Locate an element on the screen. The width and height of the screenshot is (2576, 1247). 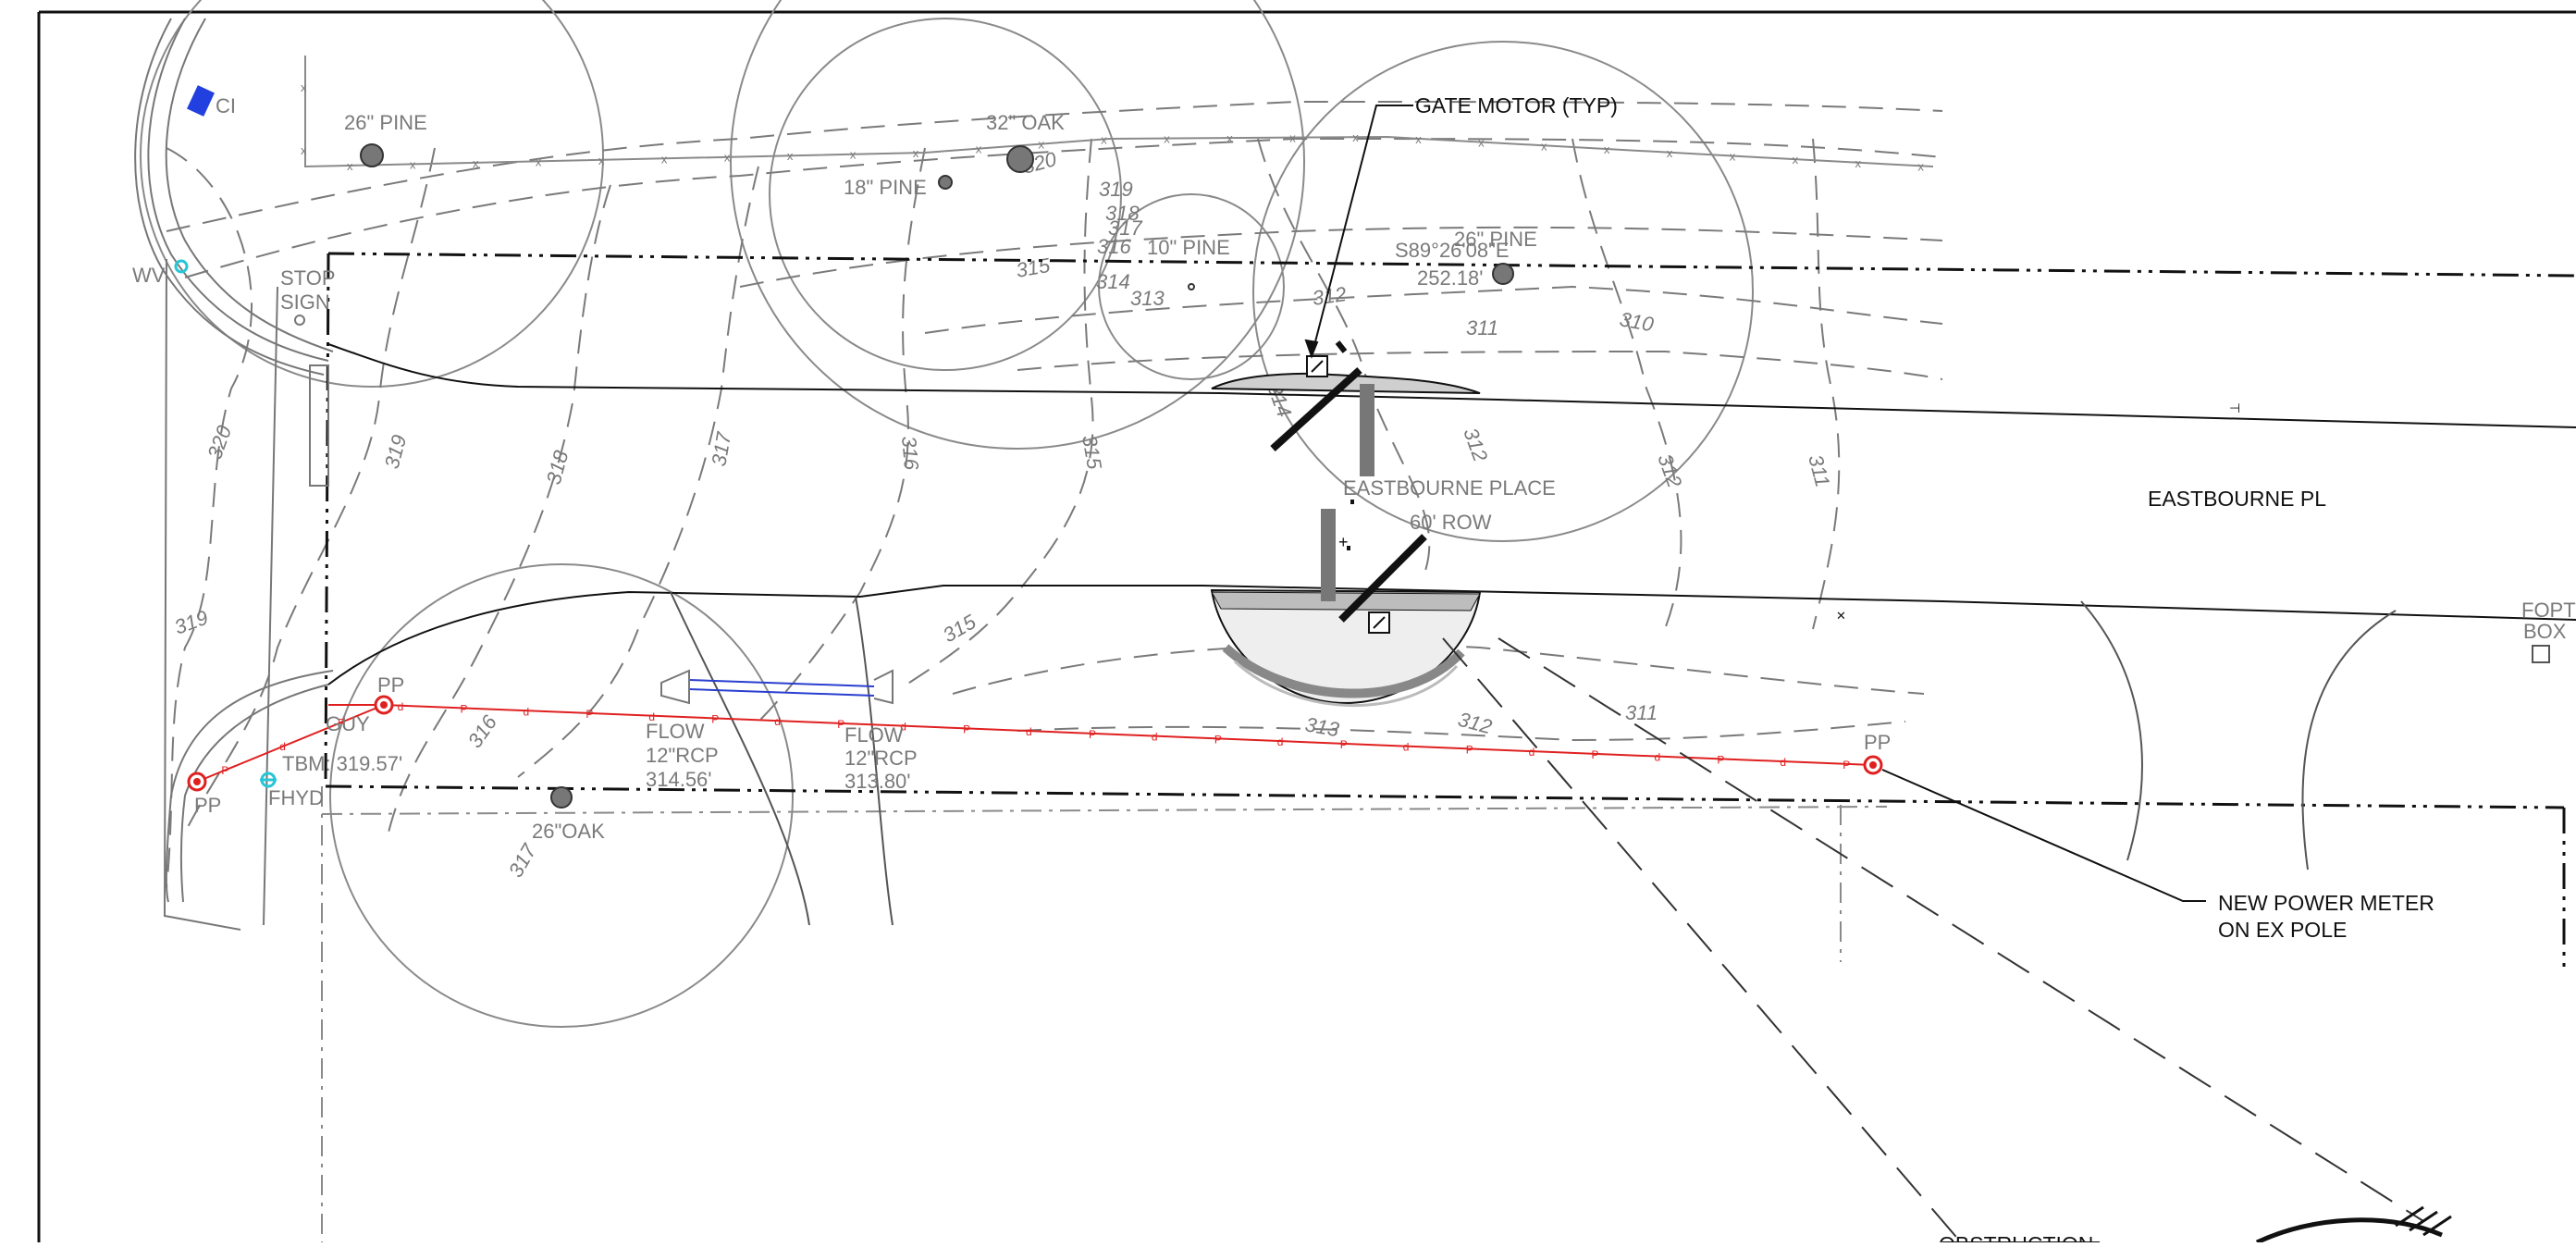
tree-label: 26"OAK is located at coordinates (568, 831).